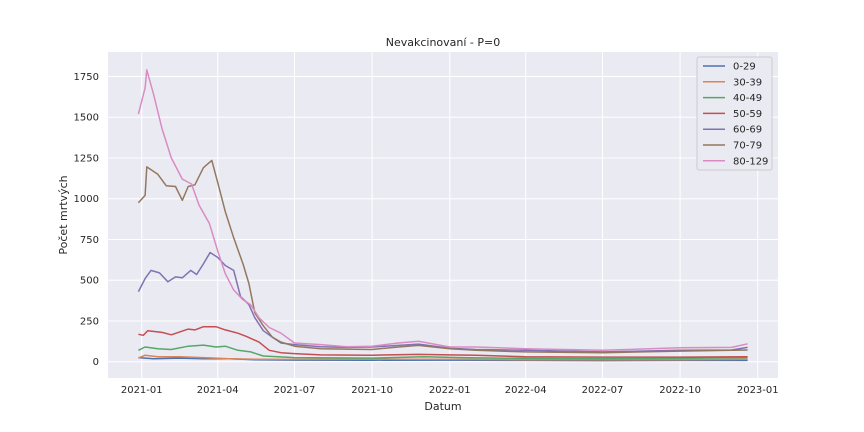 The image size is (864, 432). I want to click on legend: 0-29 30-39 40-49 50-59 60-69 70-79 80-129, so click(734, 113).